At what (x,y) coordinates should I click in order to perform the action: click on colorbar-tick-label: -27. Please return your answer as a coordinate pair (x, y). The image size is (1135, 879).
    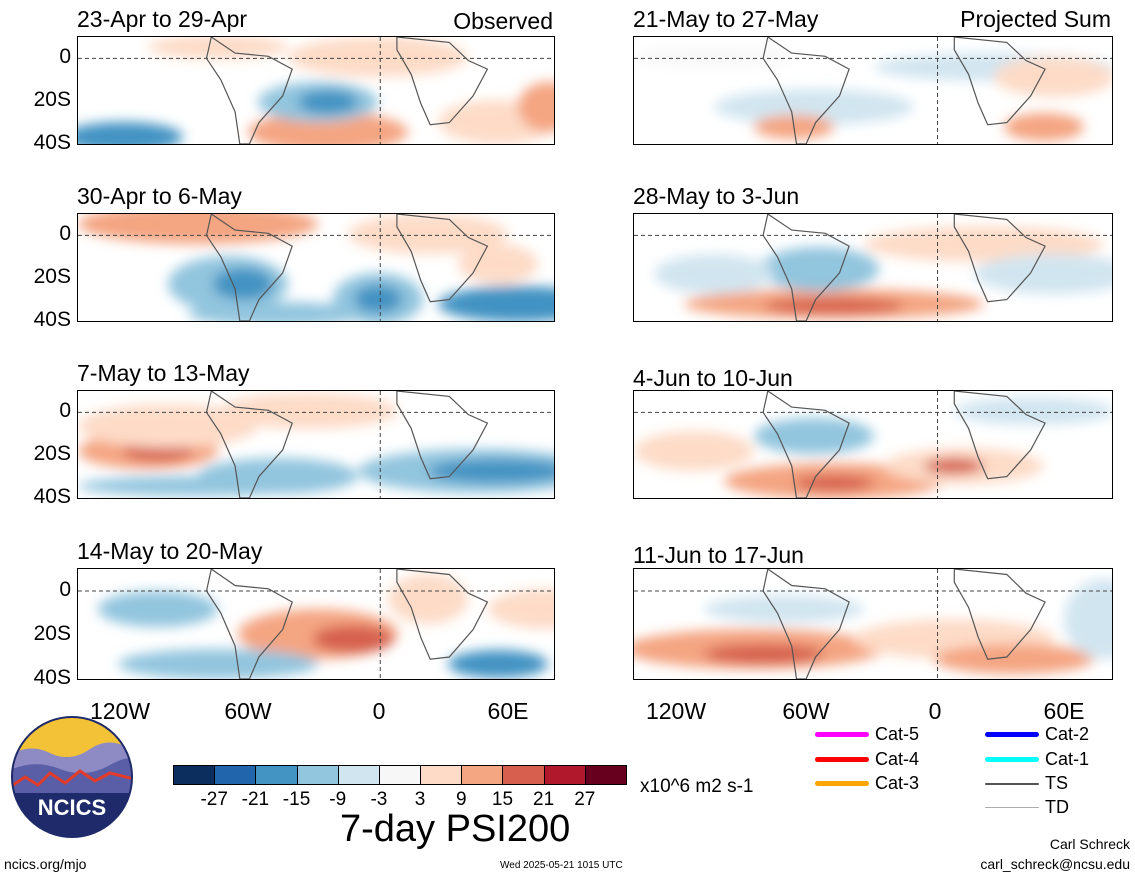
    Looking at the image, I should click on (214, 799).